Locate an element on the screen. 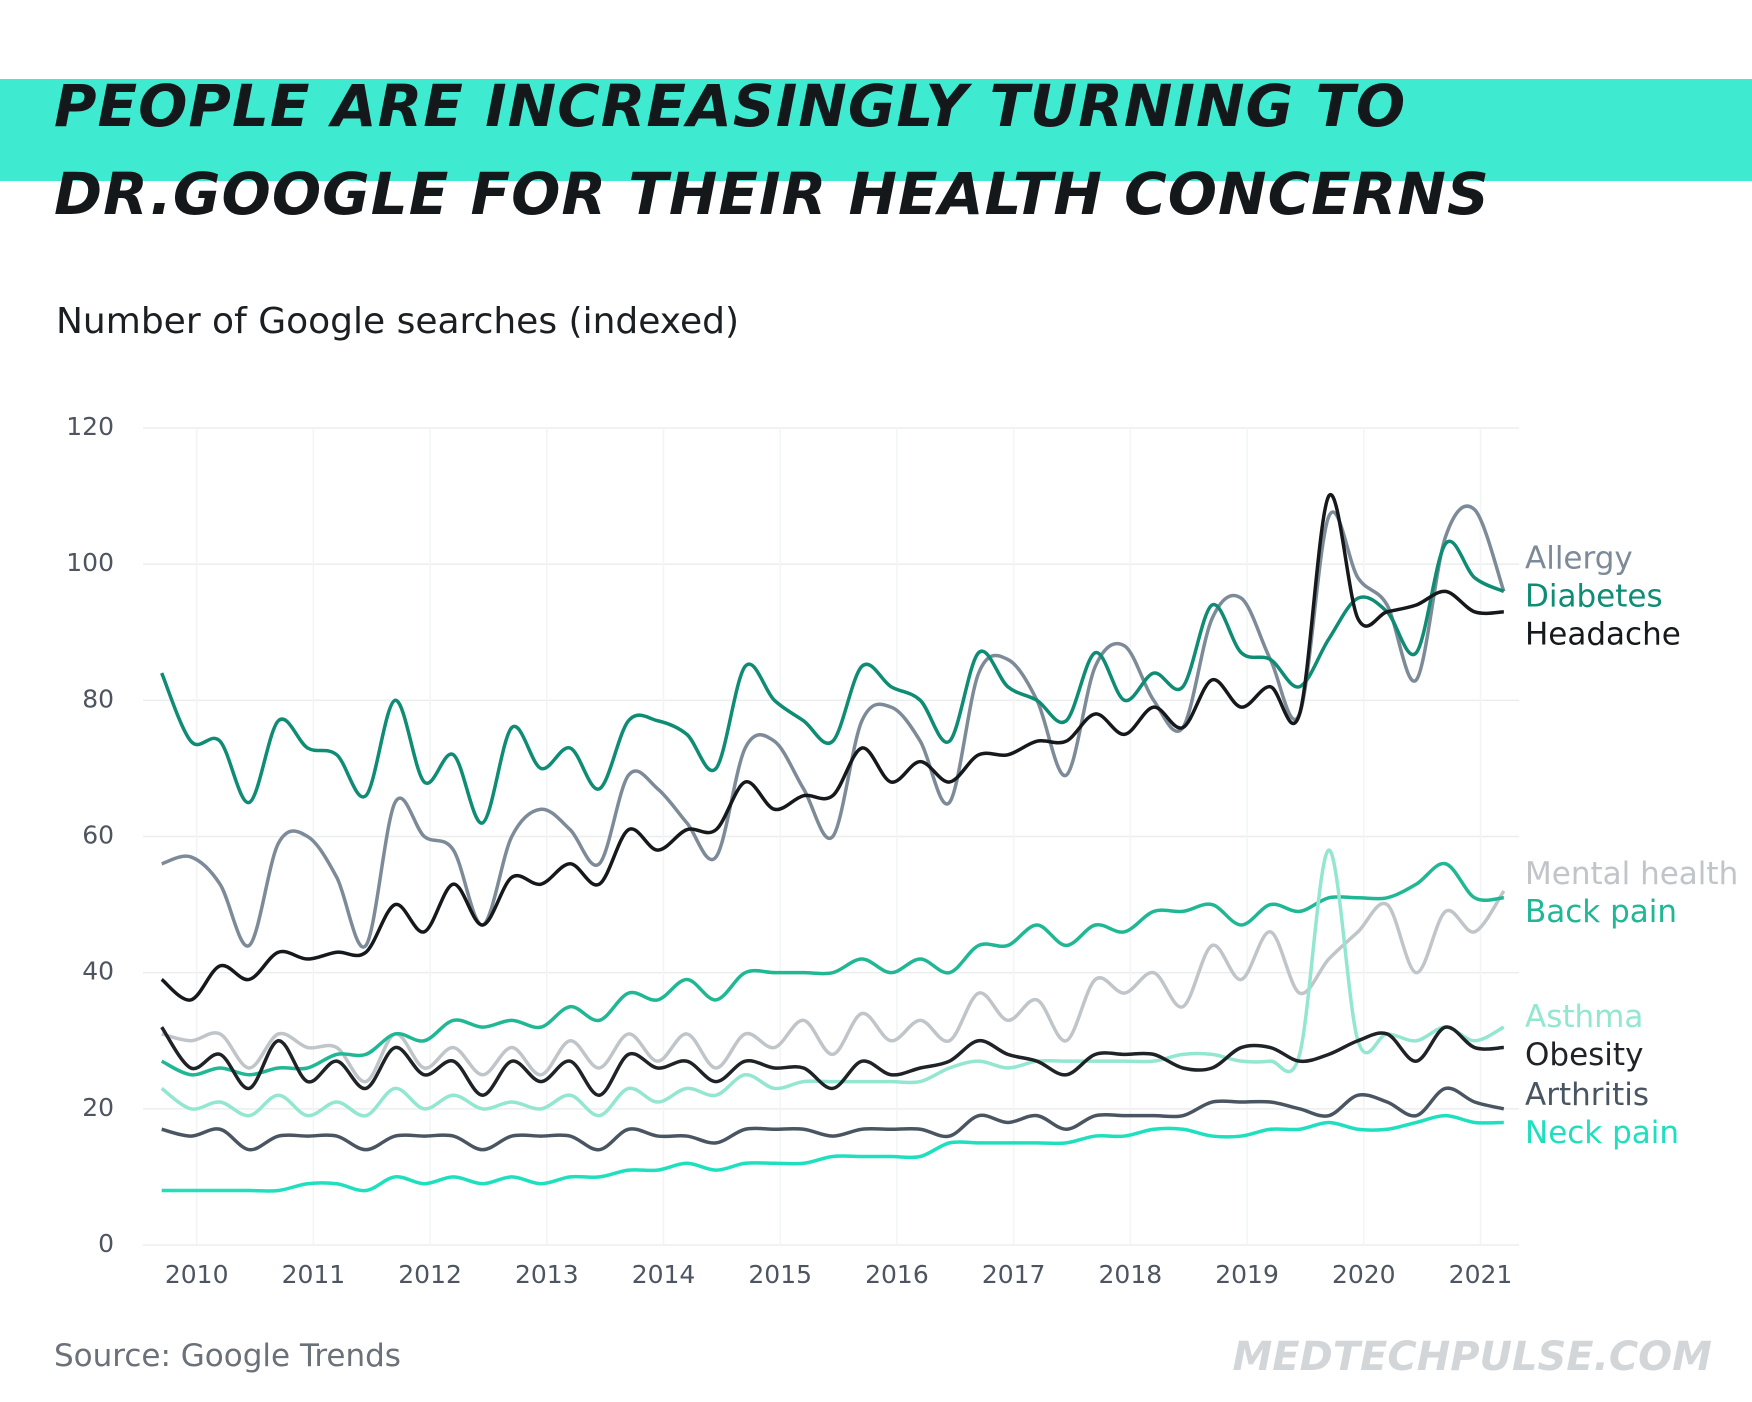 The height and width of the screenshot is (1402, 1752). x-tick-label: 2010 is located at coordinates (197, 1274).